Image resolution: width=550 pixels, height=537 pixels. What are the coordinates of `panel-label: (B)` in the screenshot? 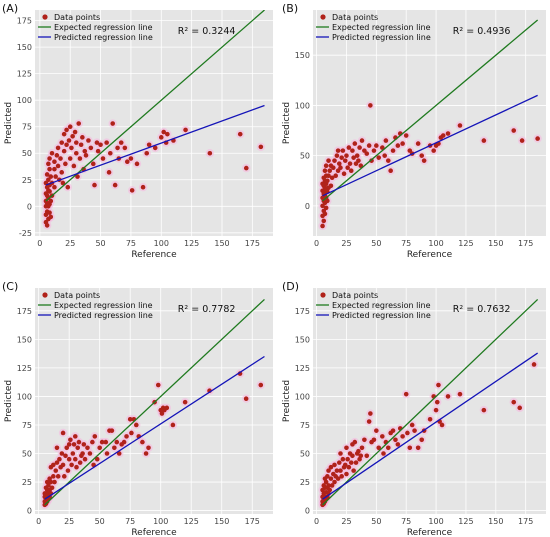 It's located at (290, 8).